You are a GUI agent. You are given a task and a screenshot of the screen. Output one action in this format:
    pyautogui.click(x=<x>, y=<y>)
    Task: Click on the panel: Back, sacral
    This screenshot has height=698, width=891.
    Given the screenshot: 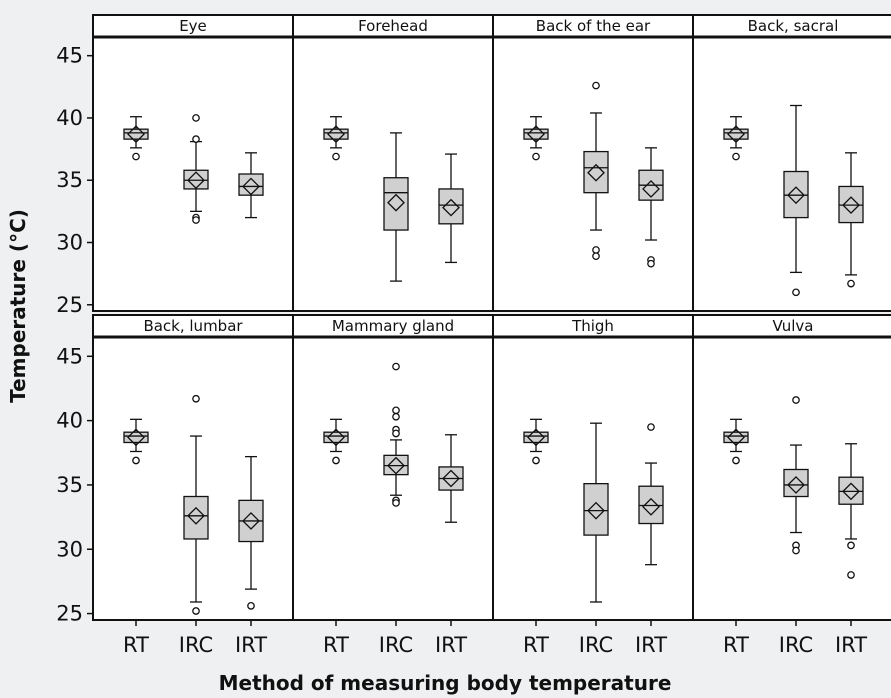 What is the action you would take?
    pyautogui.click(x=791, y=163)
    